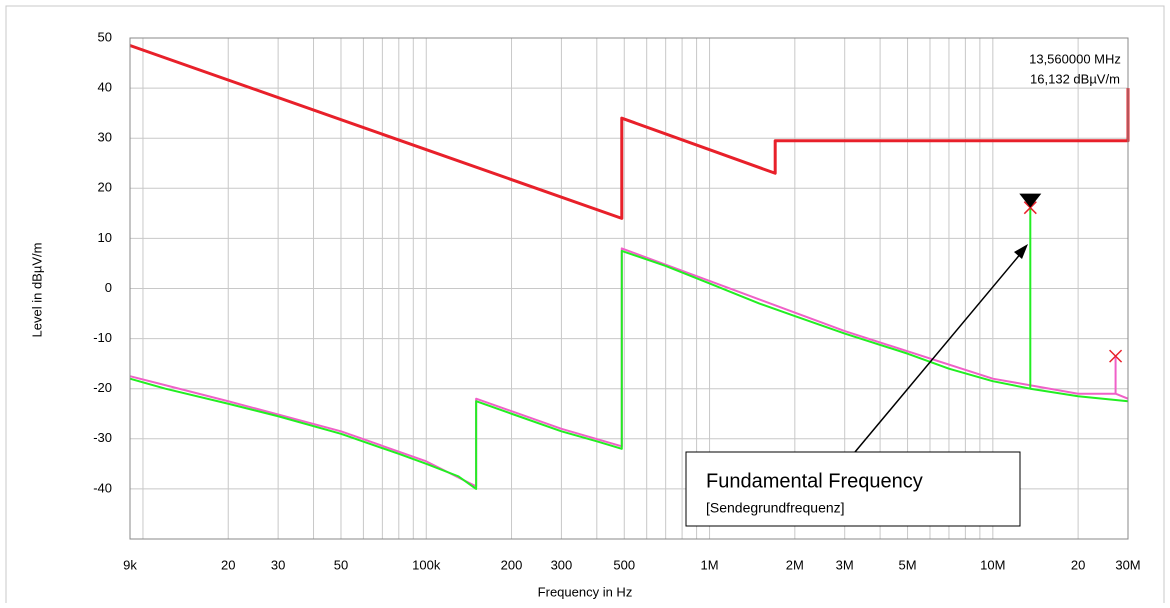 The width and height of the screenshot is (1170, 608). I want to click on arrow-head, so click(1021, 251).